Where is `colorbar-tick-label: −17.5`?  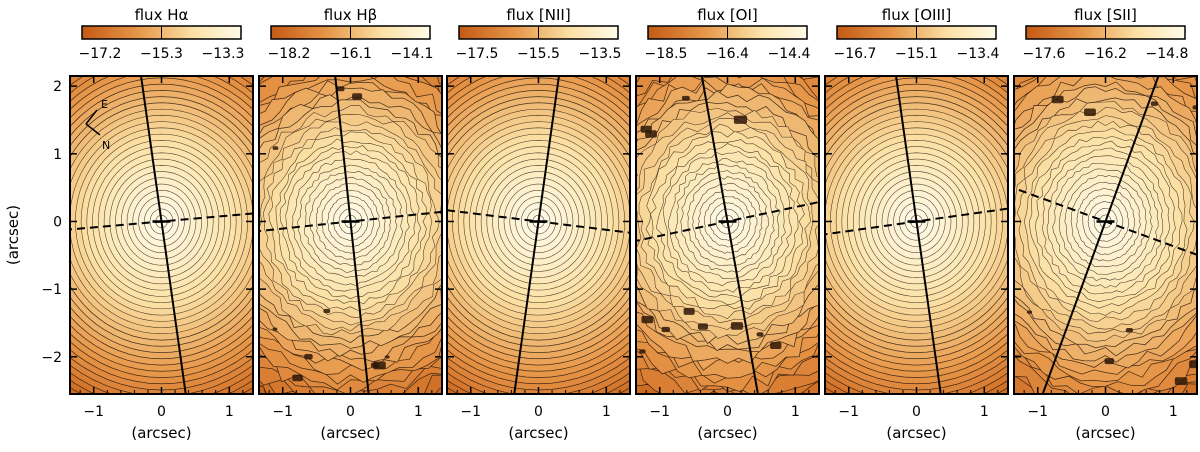 colorbar-tick-label: −17.5 is located at coordinates (477, 54).